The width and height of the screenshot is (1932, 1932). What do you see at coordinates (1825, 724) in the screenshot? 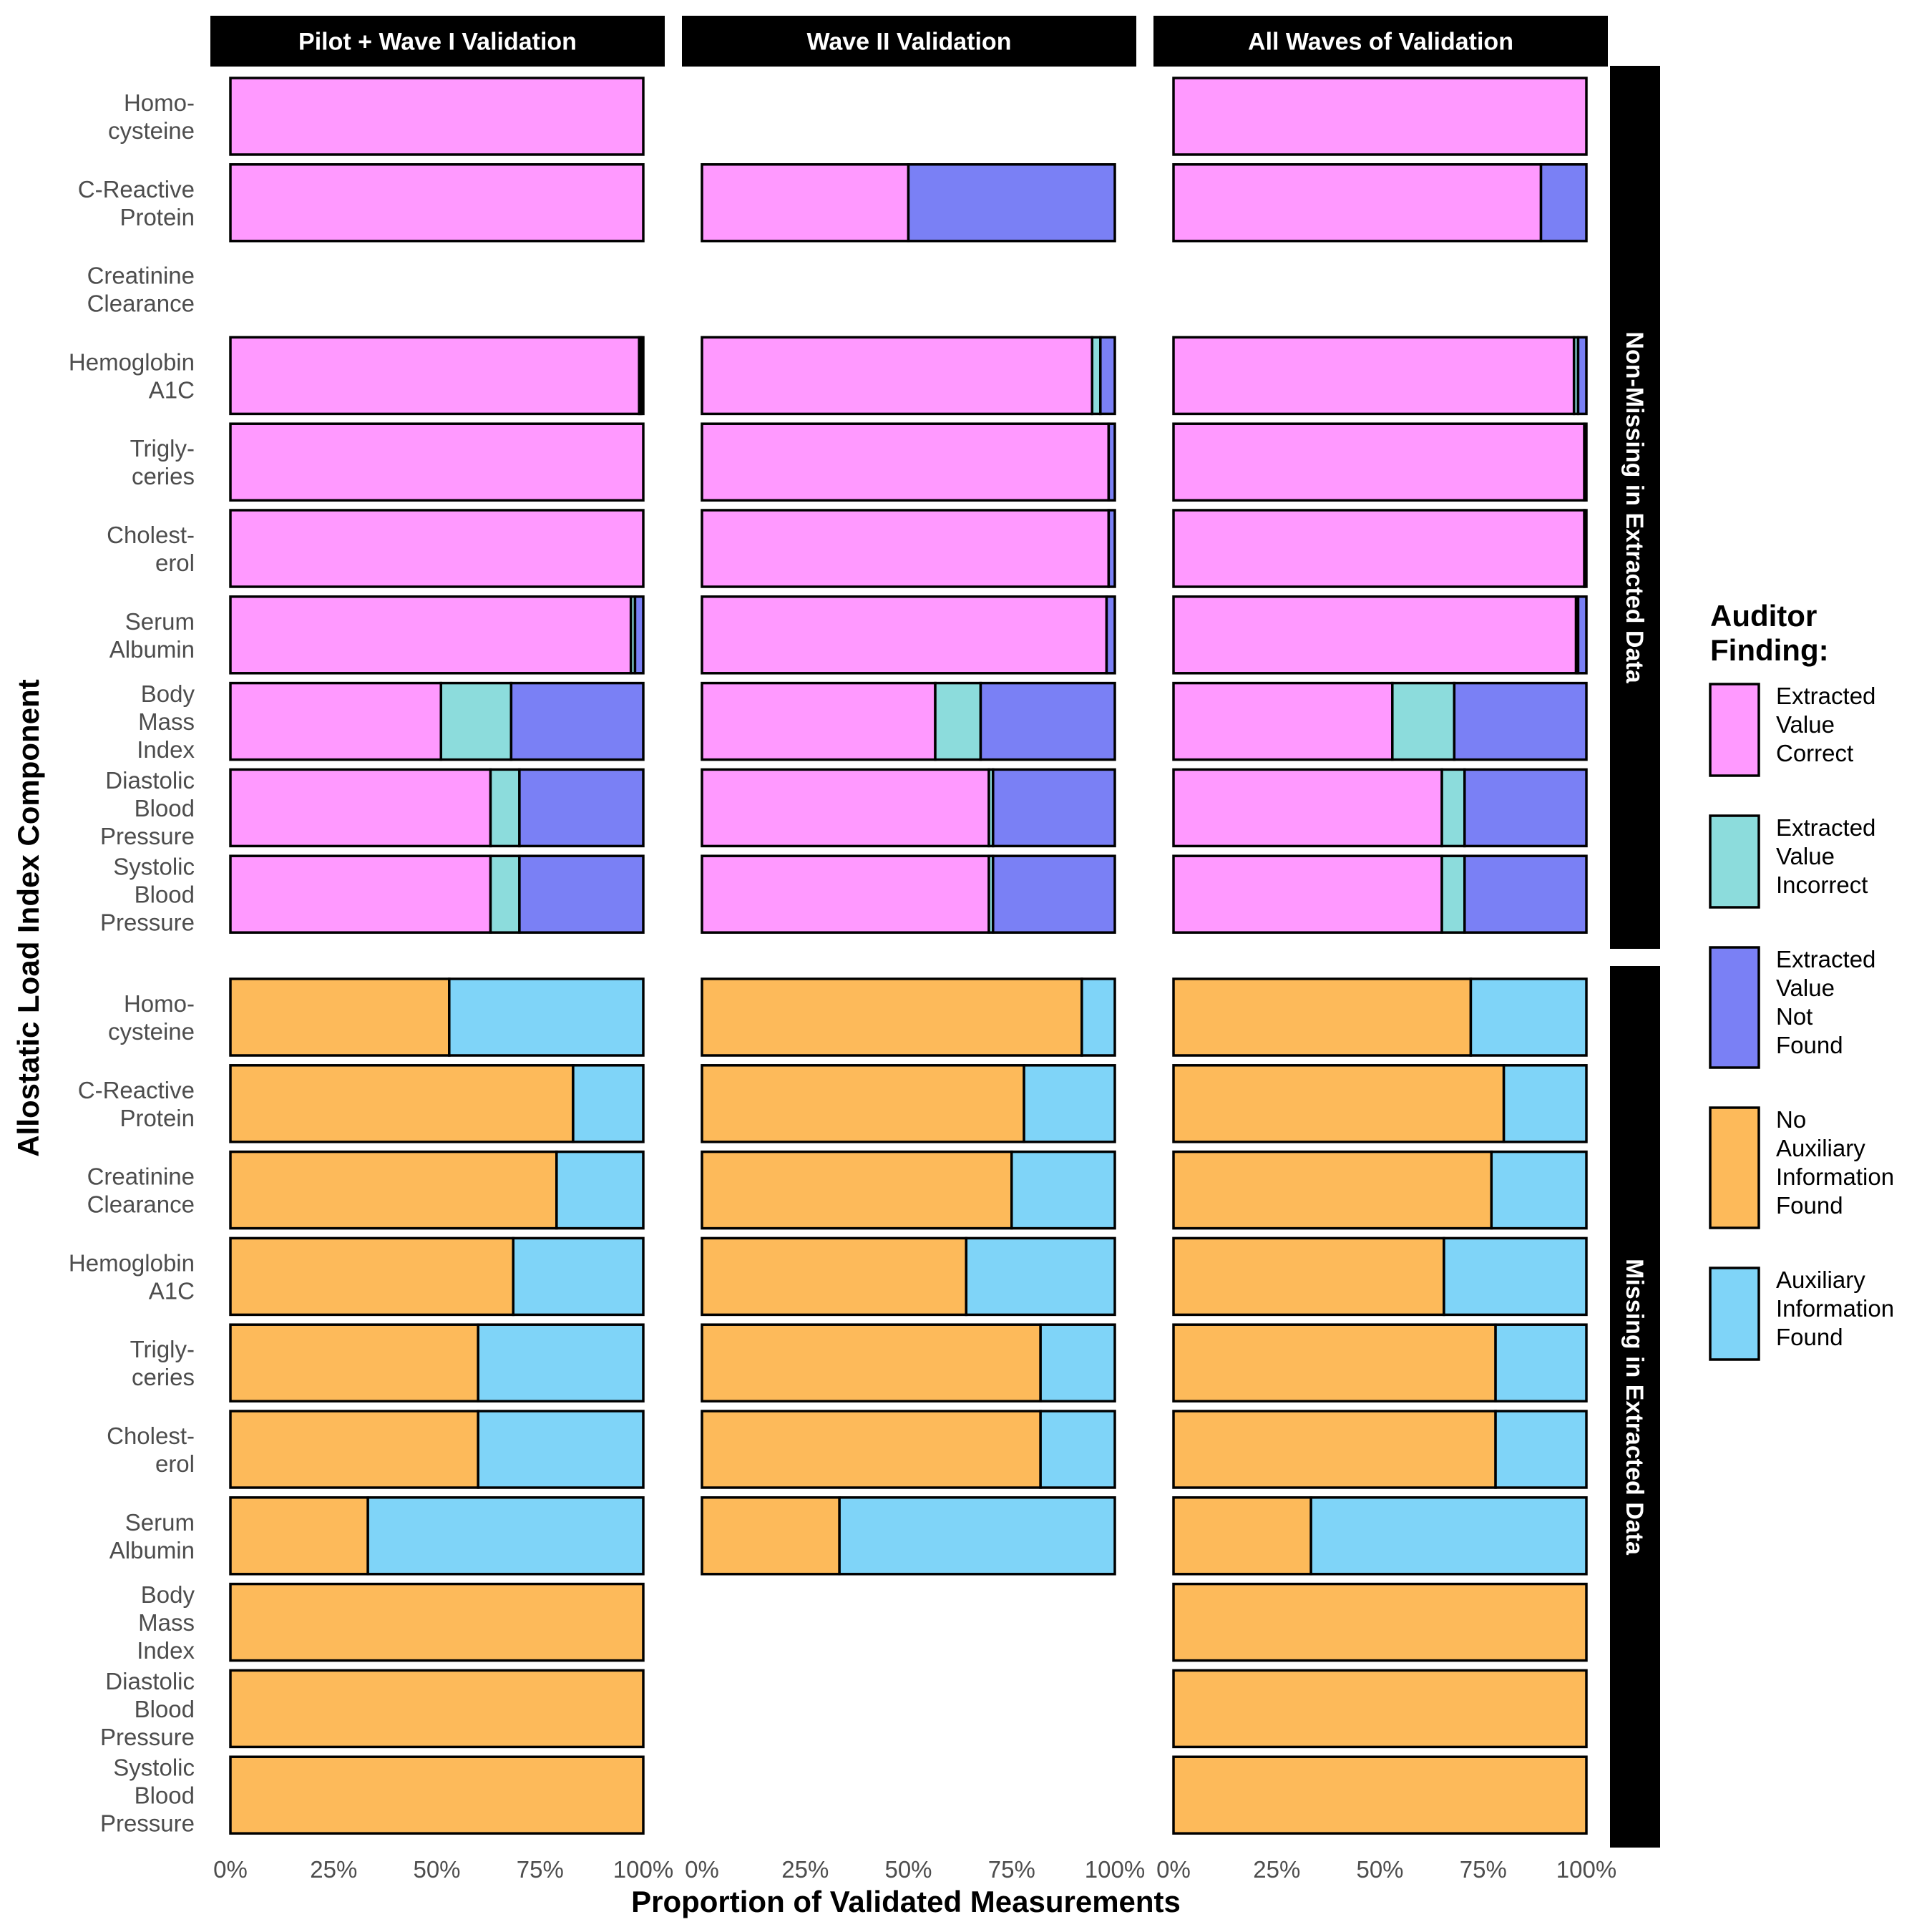
I see `legend-label-evc: Extracted Value Correct` at bounding box center [1825, 724].